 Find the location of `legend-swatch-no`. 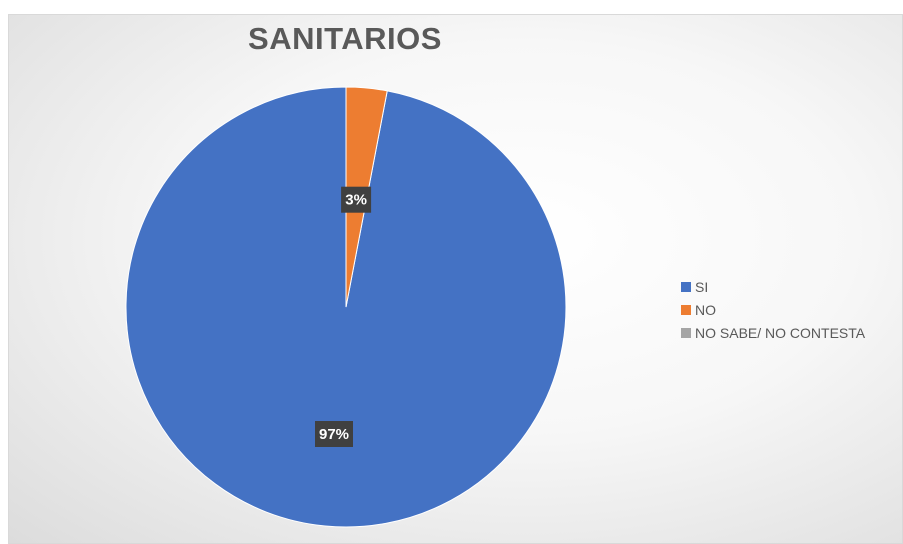

legend-swatch-no is located at coordinates (686, 309).